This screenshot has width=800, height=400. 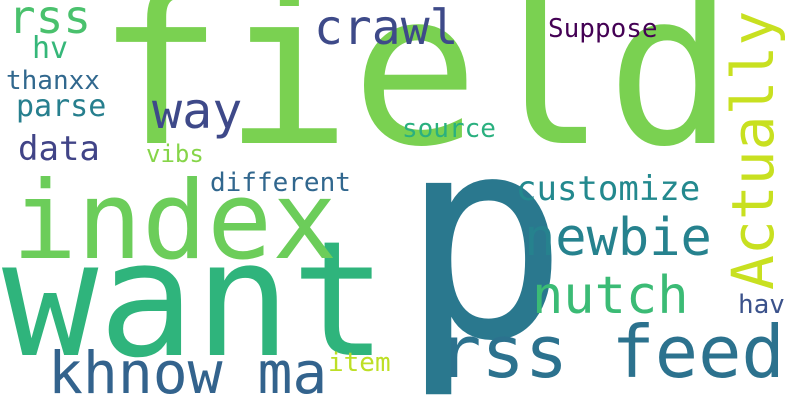 I want to click on word-actually: Actually, so click(x=753, y=150).